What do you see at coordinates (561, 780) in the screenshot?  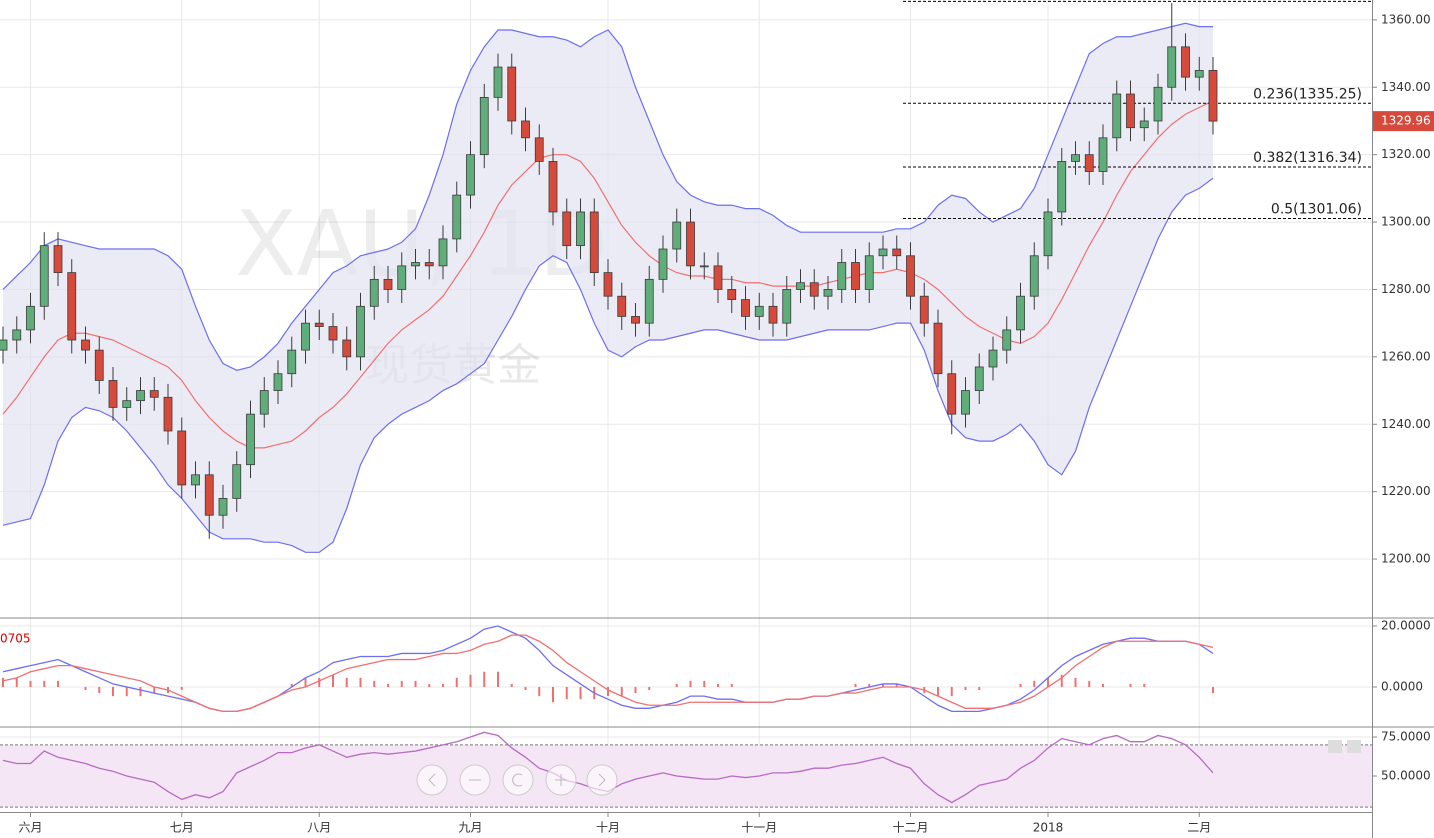 I see `zoom-in-button` at bounding box center [561, 780].